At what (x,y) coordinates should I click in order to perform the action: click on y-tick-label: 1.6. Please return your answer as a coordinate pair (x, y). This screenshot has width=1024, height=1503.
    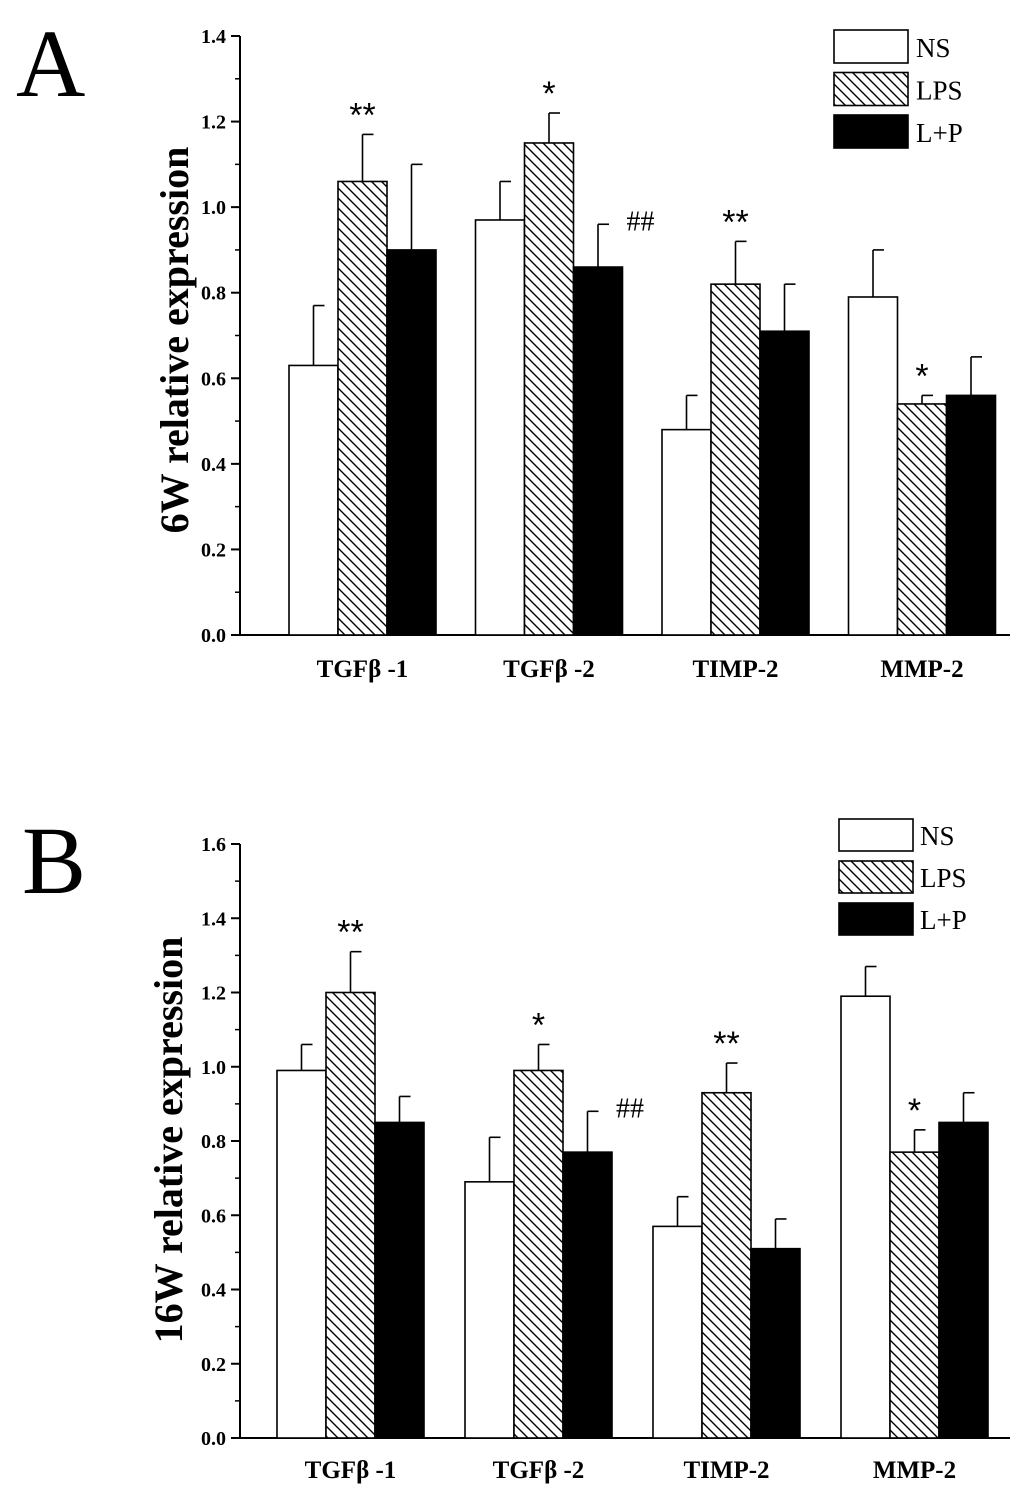
    Looking at the image, I should click on (213, 845).